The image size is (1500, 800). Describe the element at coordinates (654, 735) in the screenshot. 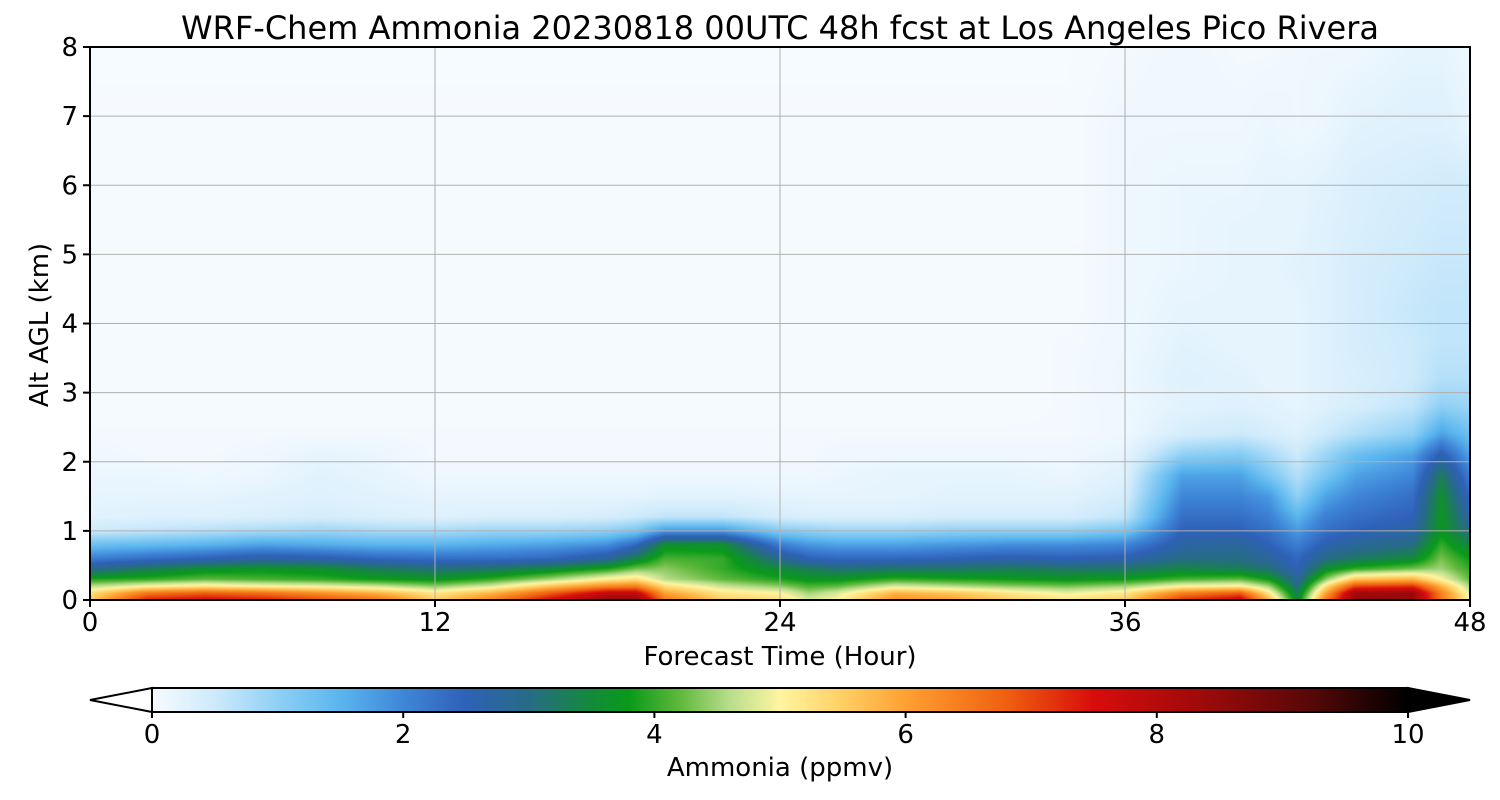

I see `colorbar-tick-label: 4` at that location.